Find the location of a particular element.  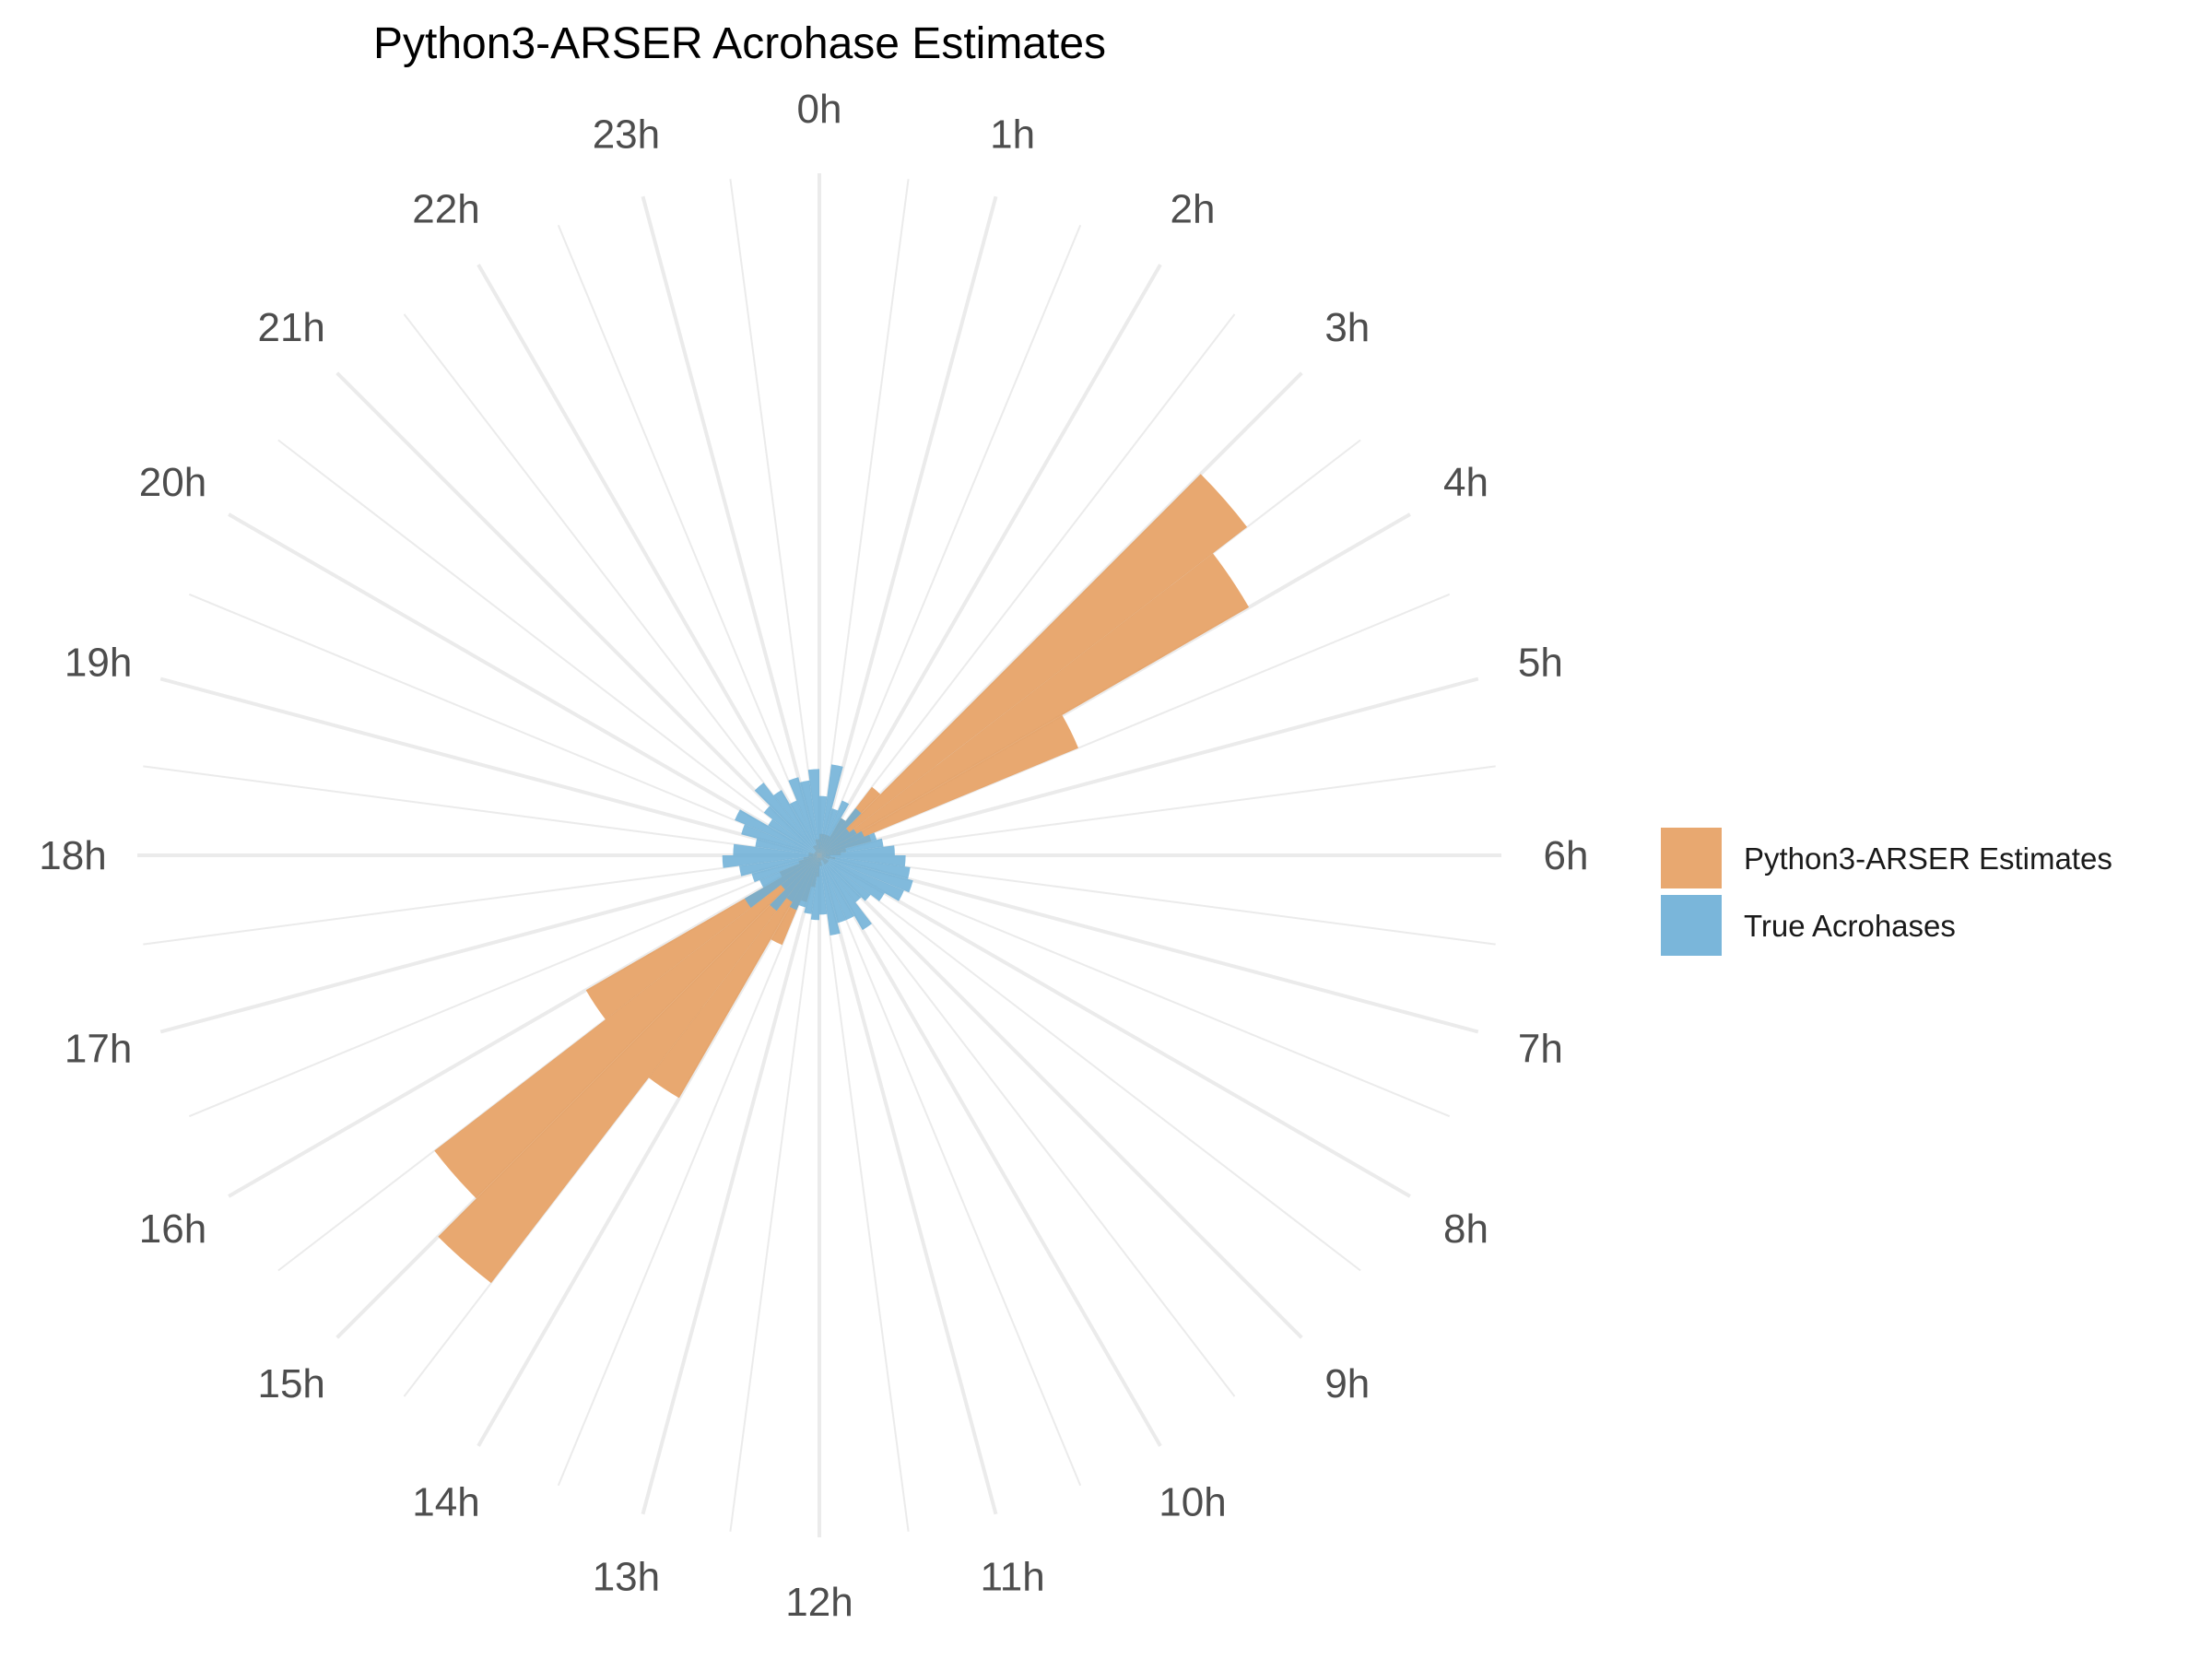

hour-label-0: 0h is located at coordinates (819, 109).